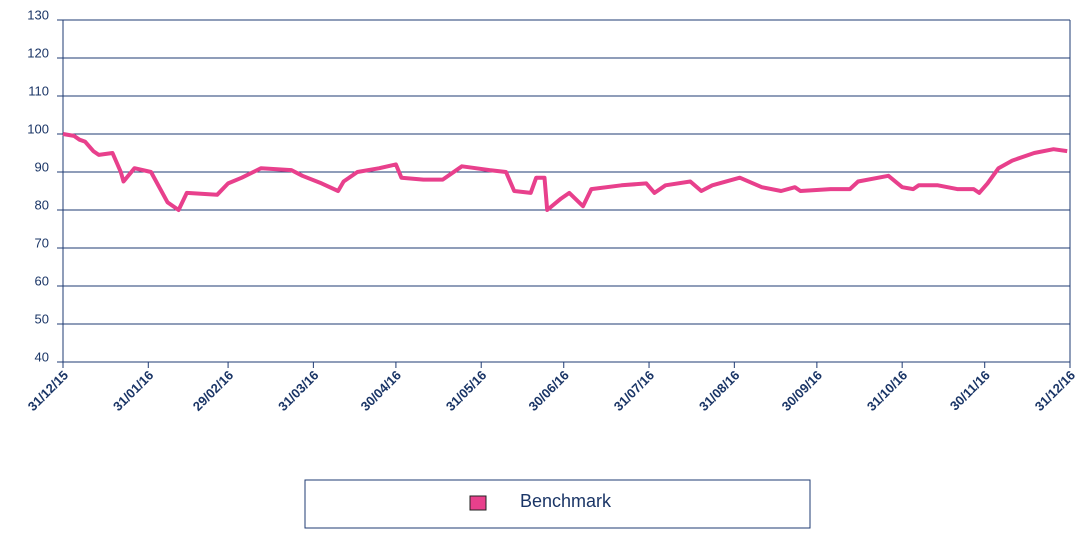  I want to click on x-tick-label: 30/06/16, so click(548, 391).